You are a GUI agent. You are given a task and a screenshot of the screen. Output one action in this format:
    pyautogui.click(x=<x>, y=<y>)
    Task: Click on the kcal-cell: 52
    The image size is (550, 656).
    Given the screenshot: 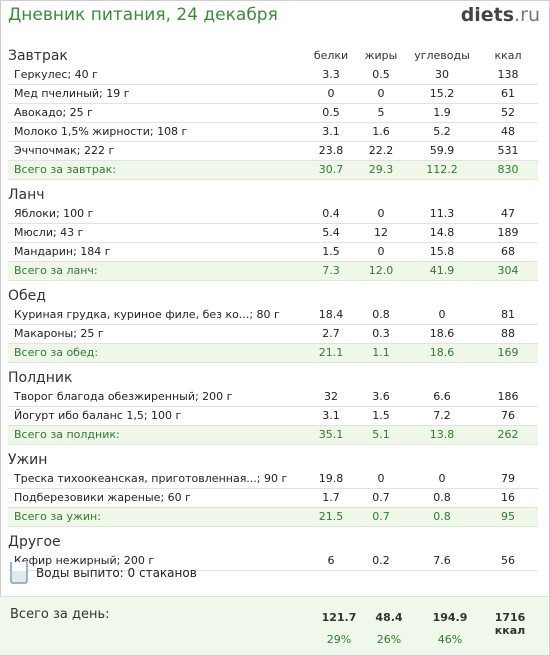 What is the action you would take?
    pyautogui.click(x=508, y=112)
    